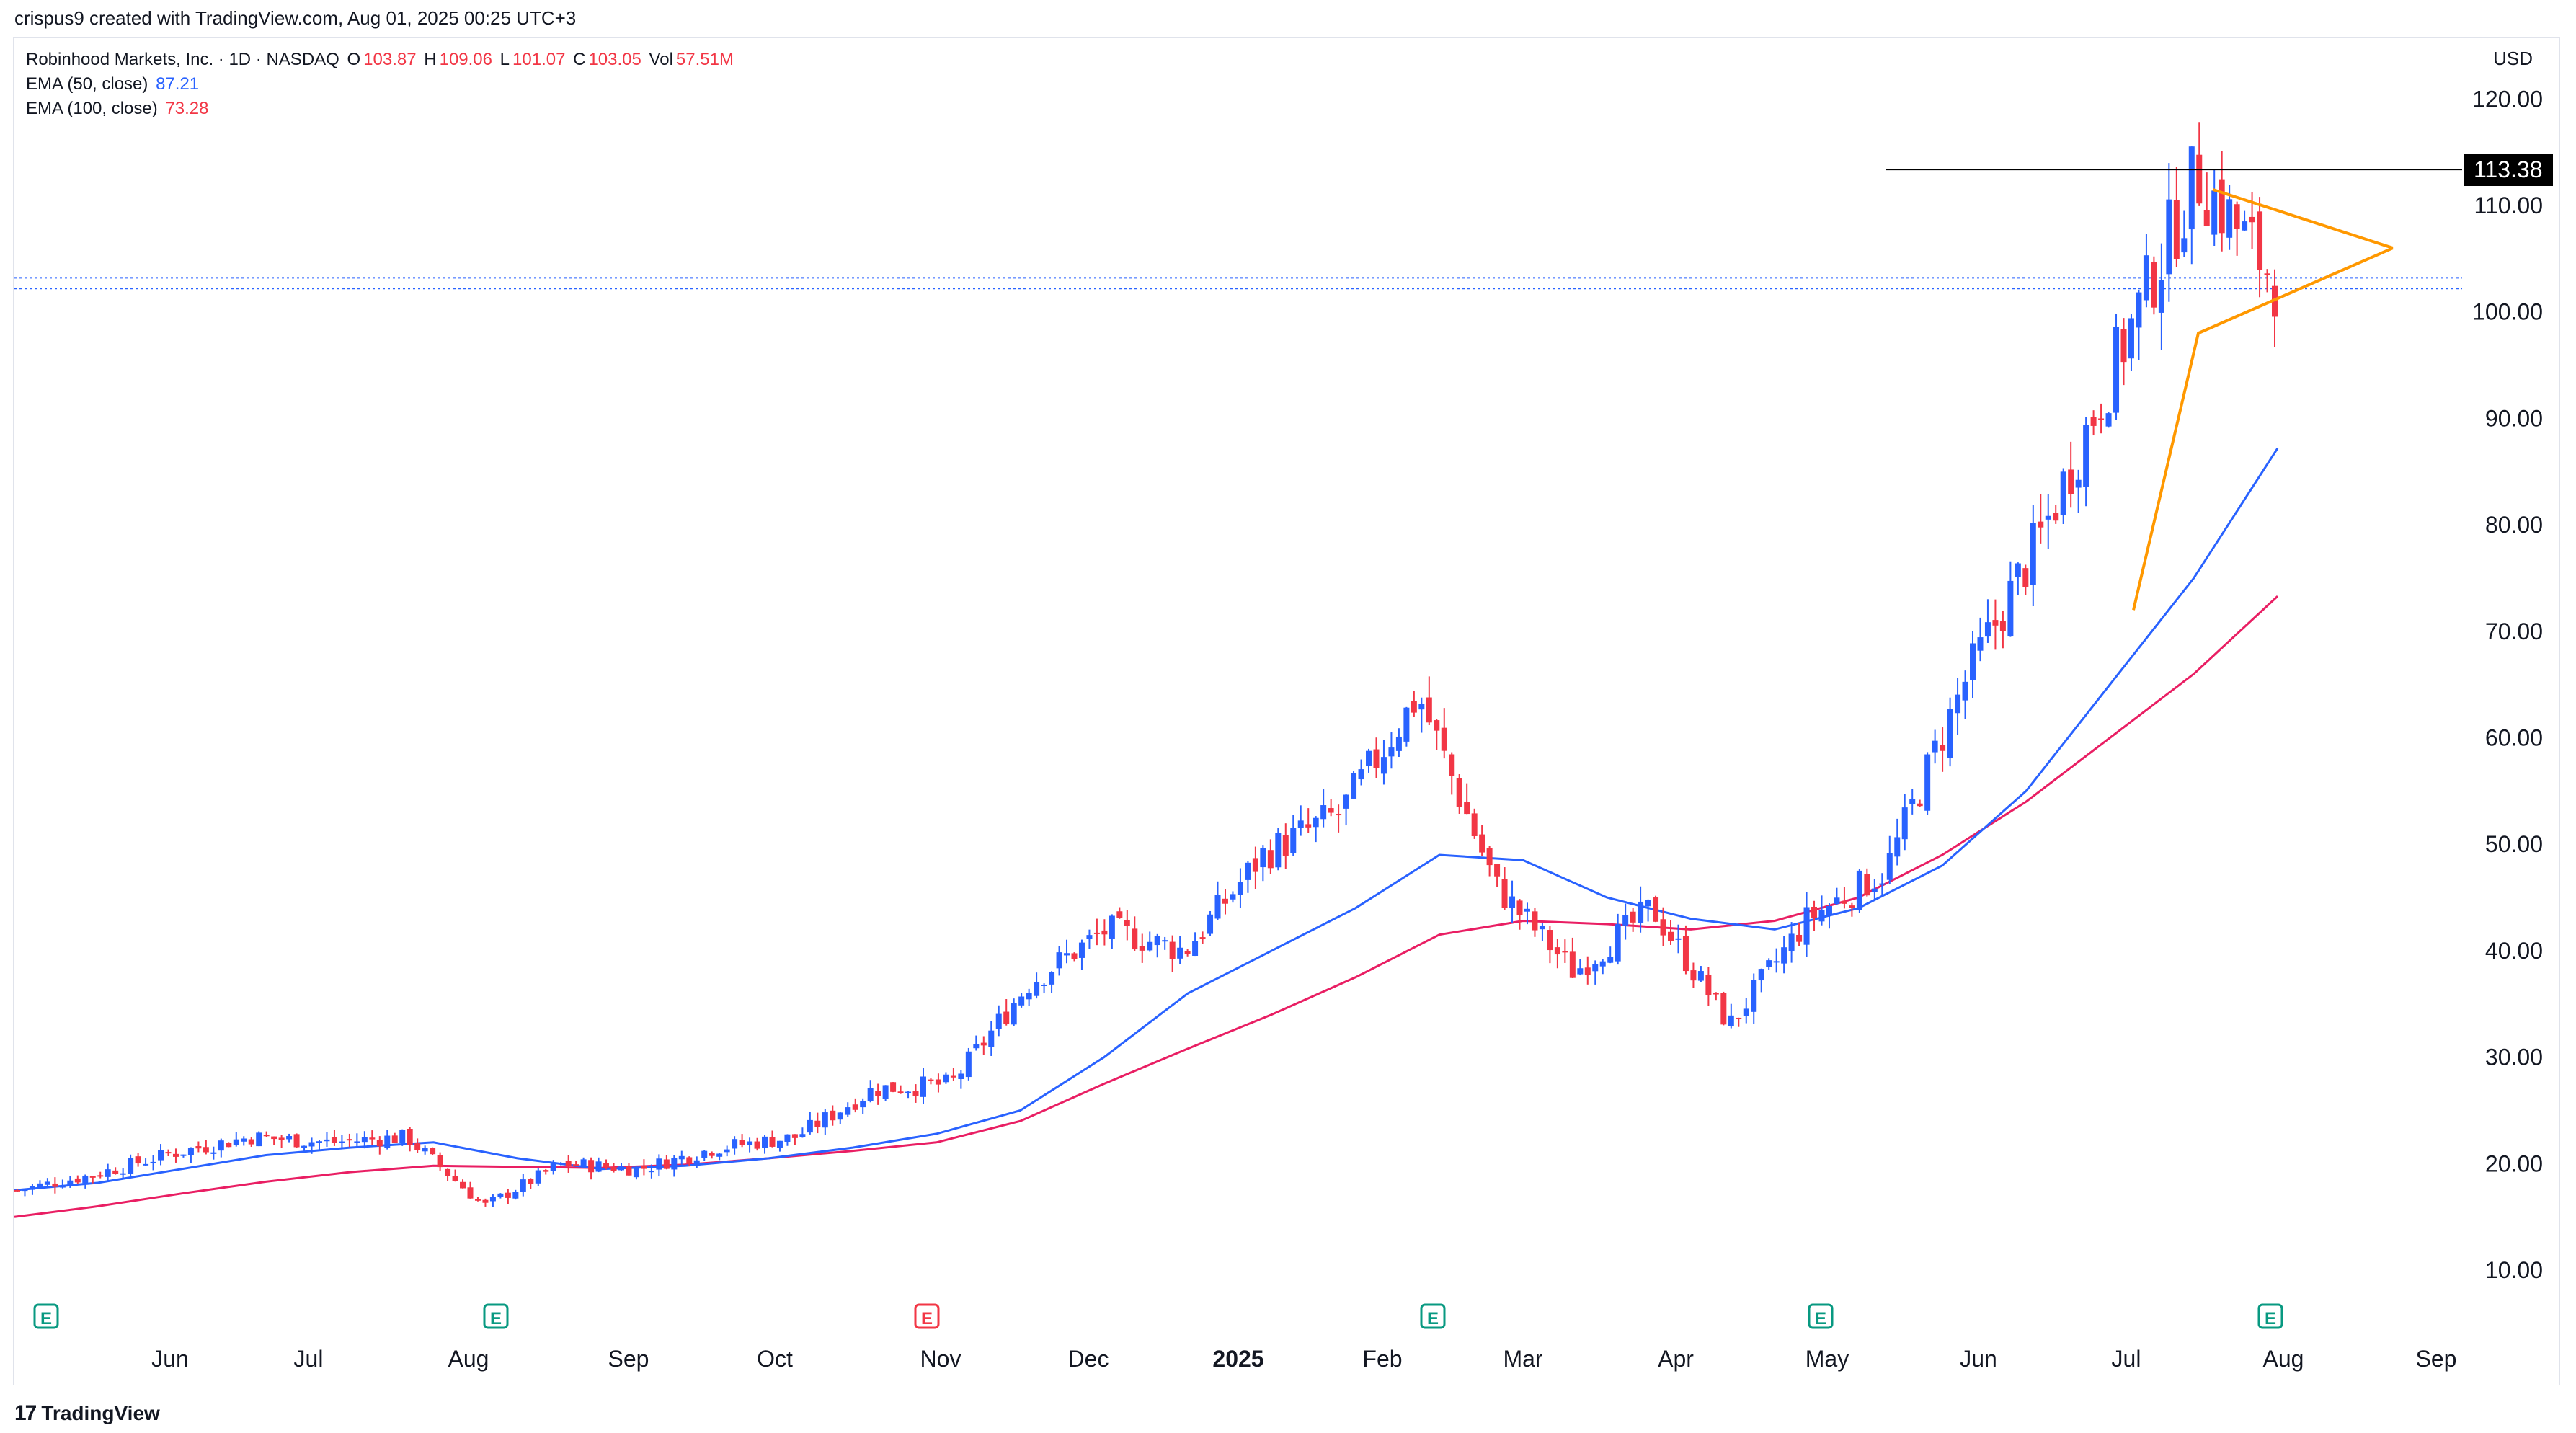 This screenshot has width=2576, height=1433. What do you see at coordinates (505, 59) in the screenshot?
I see `low-label: L` at bounding box center [505, 59].